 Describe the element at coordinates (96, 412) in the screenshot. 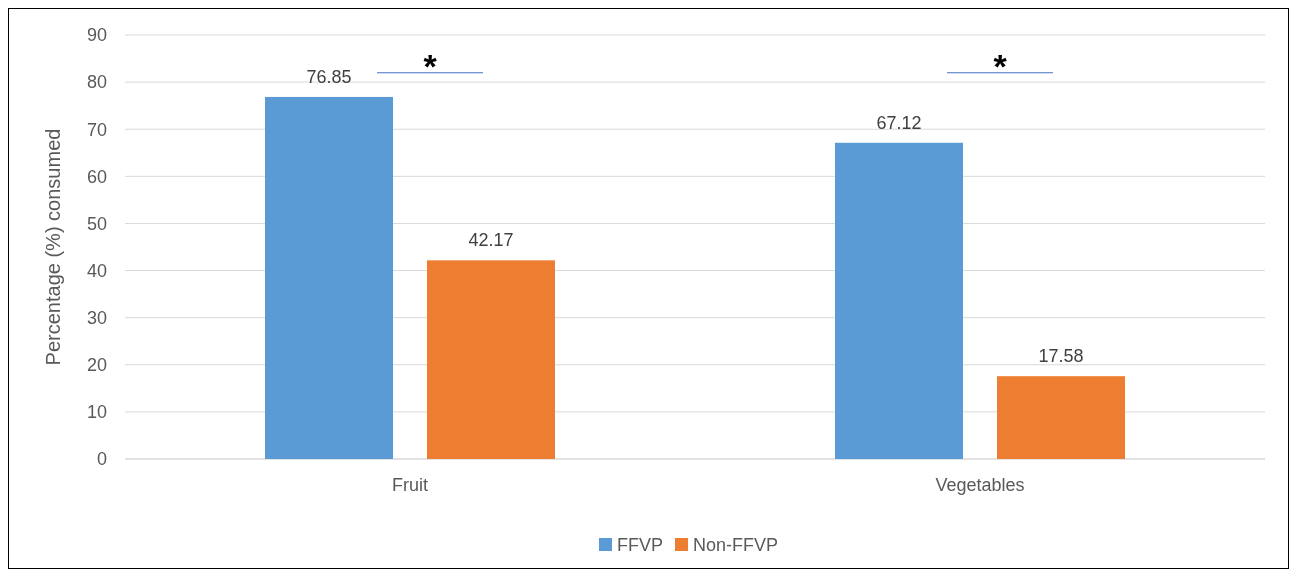

I see `y-tick-label: 10` at that location.